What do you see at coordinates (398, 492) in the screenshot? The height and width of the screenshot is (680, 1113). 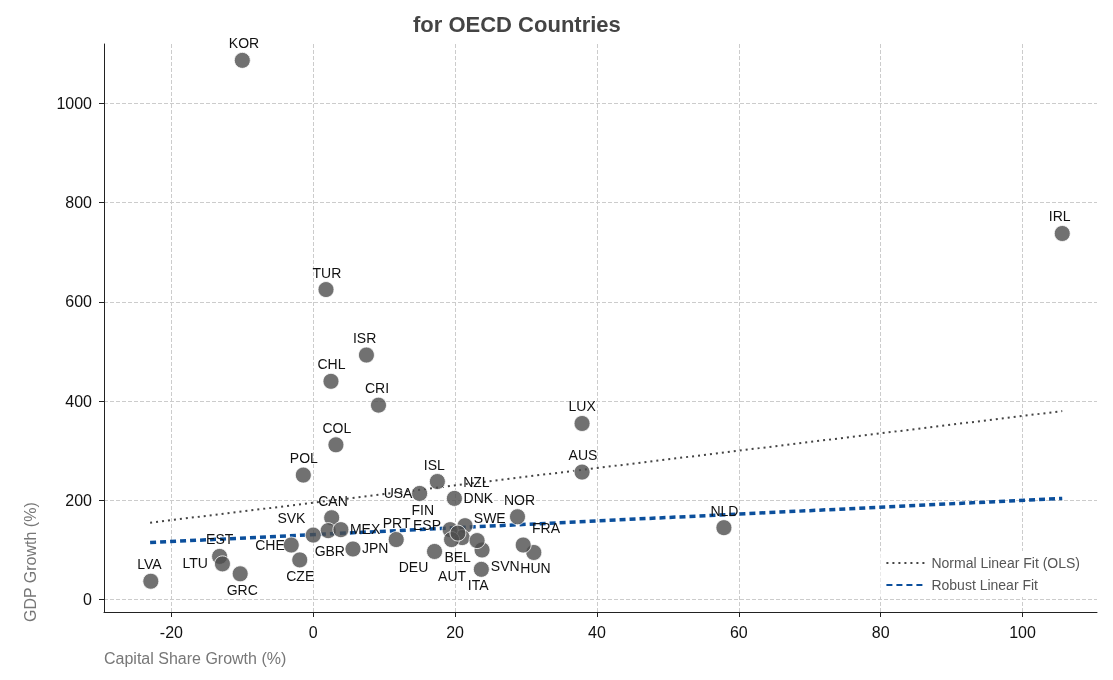 I see `annotation: USA` at bounding box center [398, 492].